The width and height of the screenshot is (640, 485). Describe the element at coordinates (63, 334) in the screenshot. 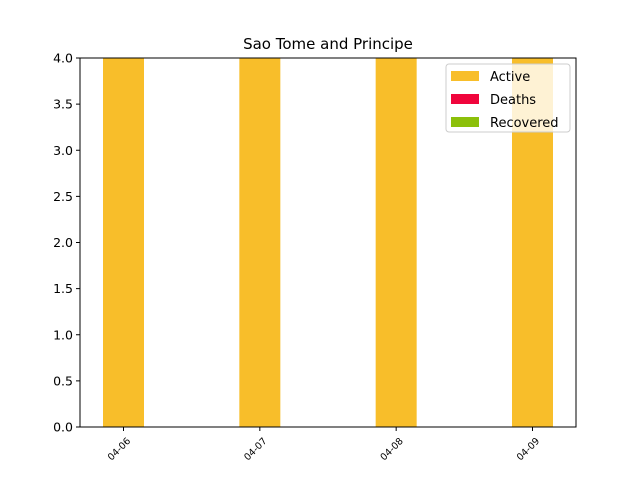

I see `y-tick-label: 1.0` at that location.